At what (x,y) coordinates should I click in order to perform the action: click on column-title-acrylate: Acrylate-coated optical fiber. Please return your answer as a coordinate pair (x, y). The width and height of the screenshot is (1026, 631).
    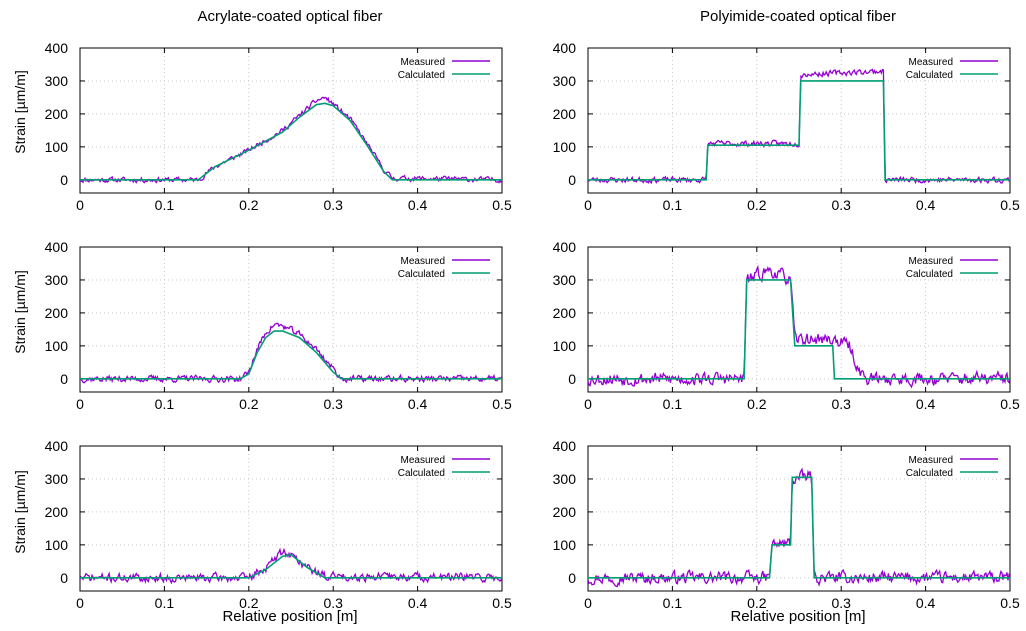
    Looking at the image, I should click on (290, 16).